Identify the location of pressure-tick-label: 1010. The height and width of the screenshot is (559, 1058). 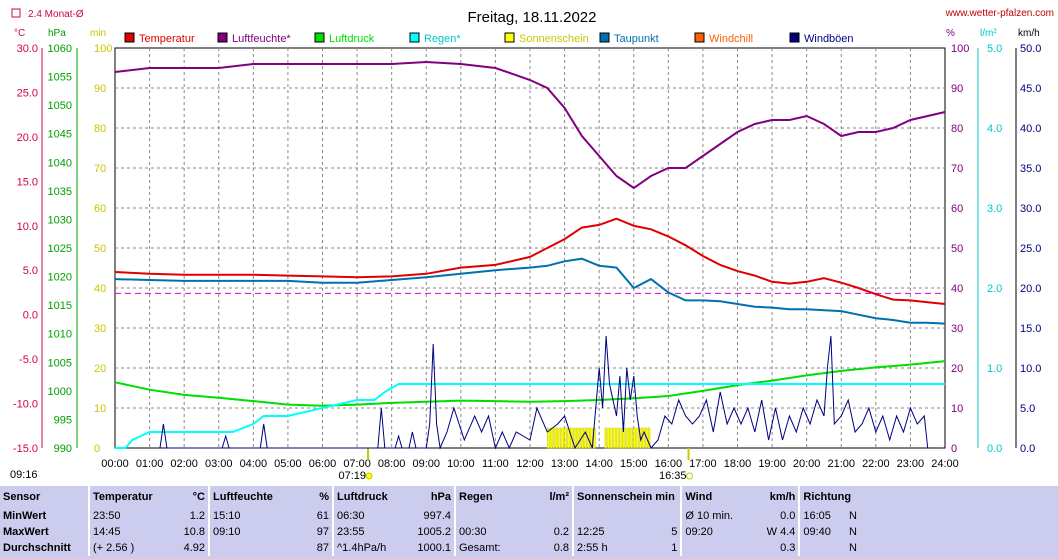
(60, 335).